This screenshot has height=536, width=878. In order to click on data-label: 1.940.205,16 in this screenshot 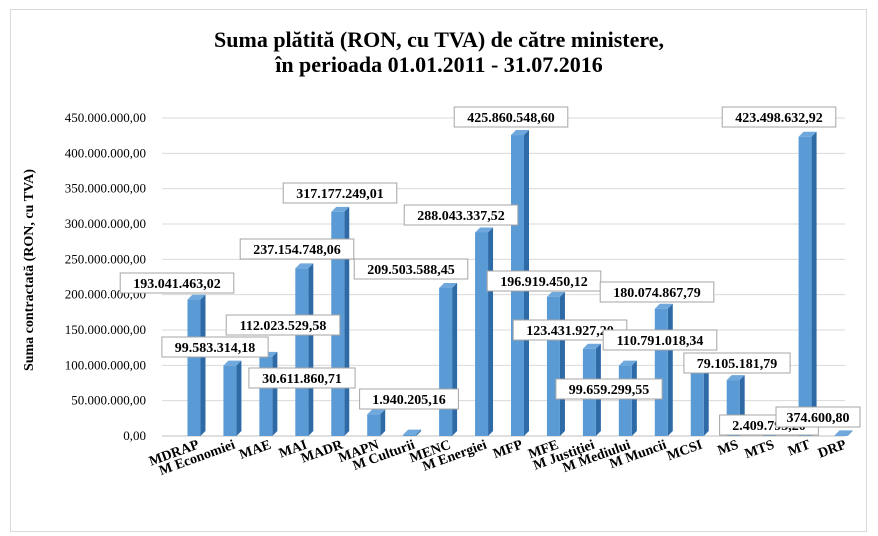, I will do `click(409, 400)`.